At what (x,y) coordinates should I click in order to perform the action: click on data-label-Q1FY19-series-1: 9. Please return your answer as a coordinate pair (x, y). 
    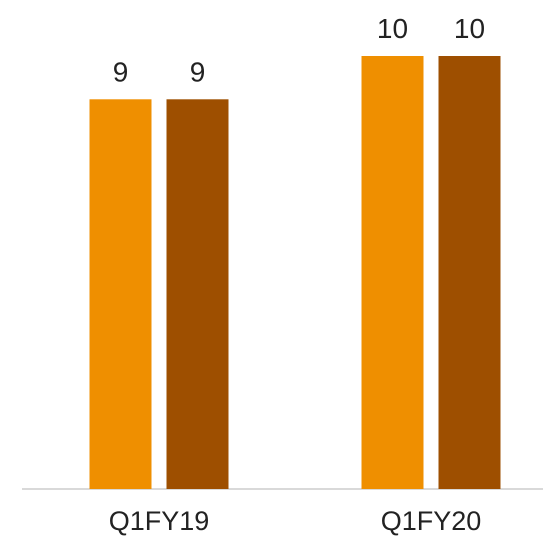
    Looking at the image, I should click on (121, 71).